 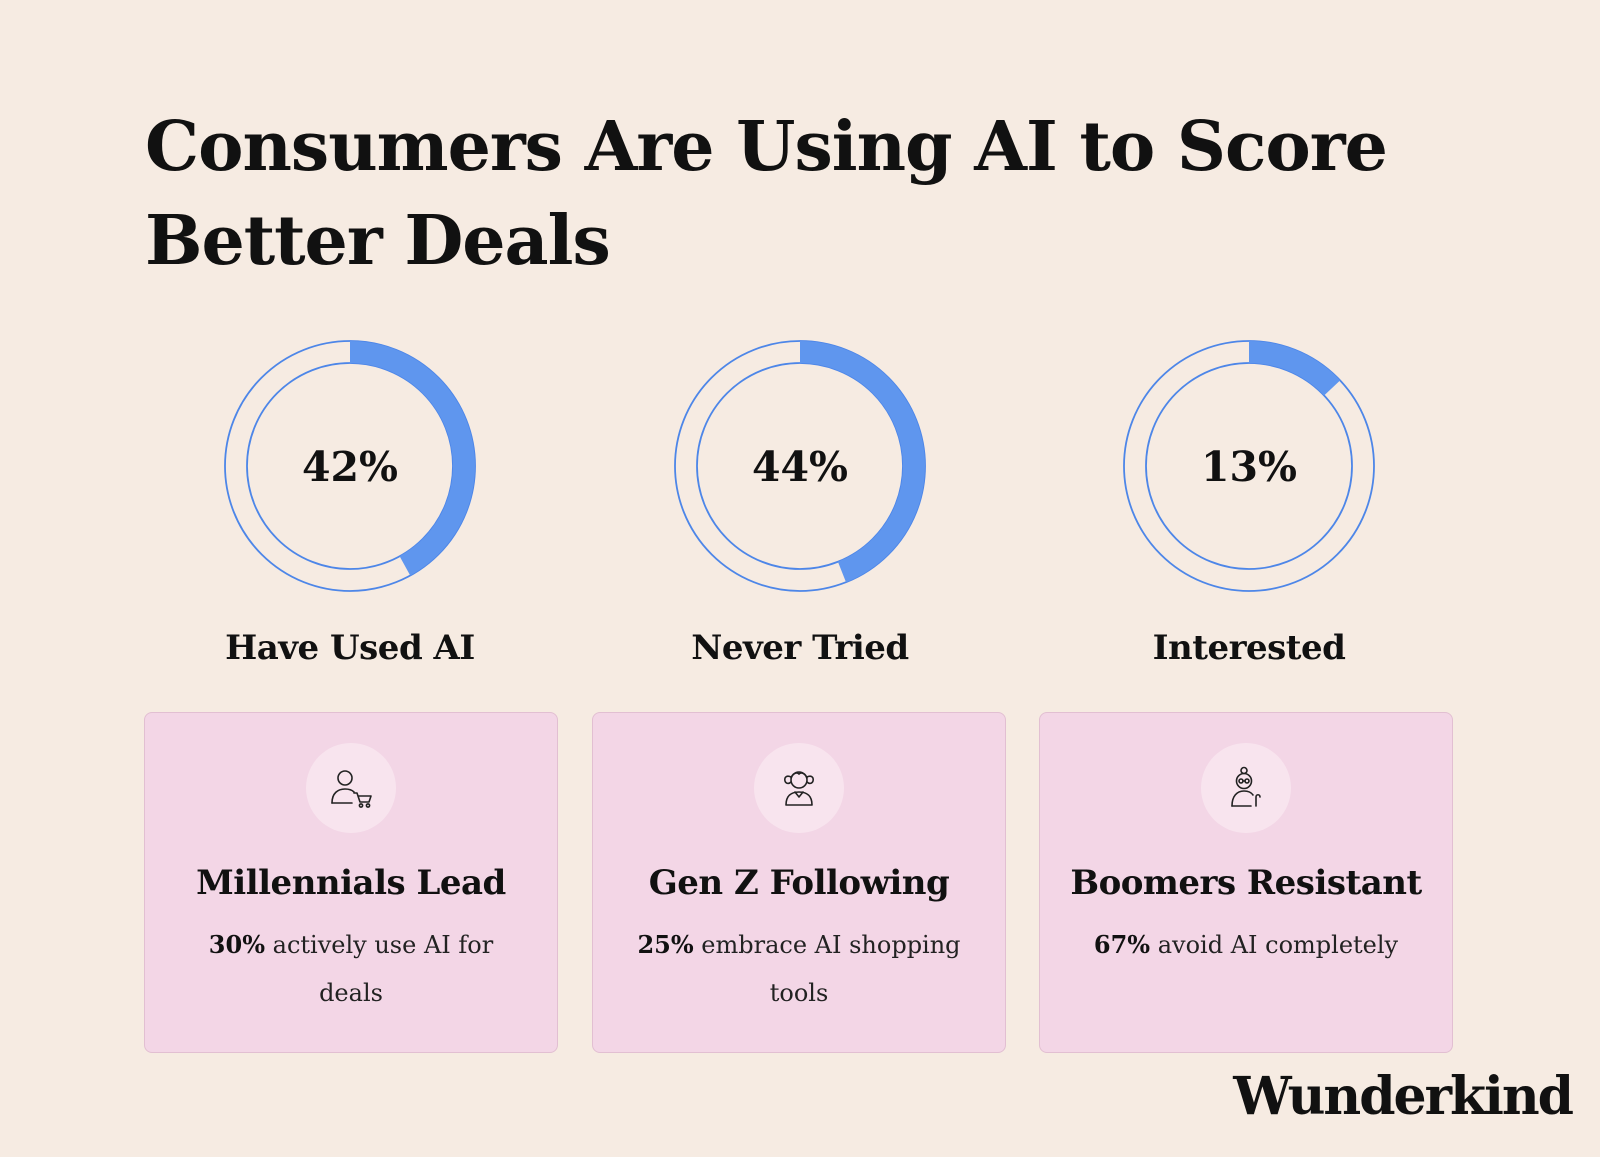 I want to click on stat-label: Never Tried, so click(x=800, y=648).